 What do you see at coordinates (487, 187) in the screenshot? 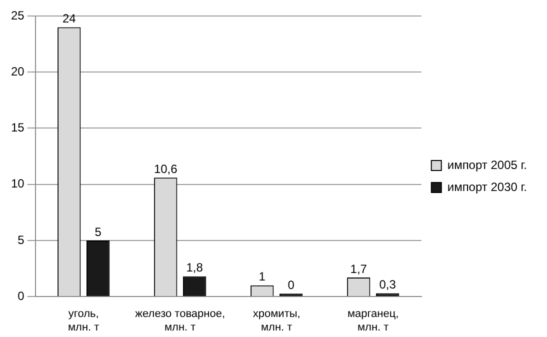
I see `legend-label: импорт 2030 г.` at bounding box center [487, 187].